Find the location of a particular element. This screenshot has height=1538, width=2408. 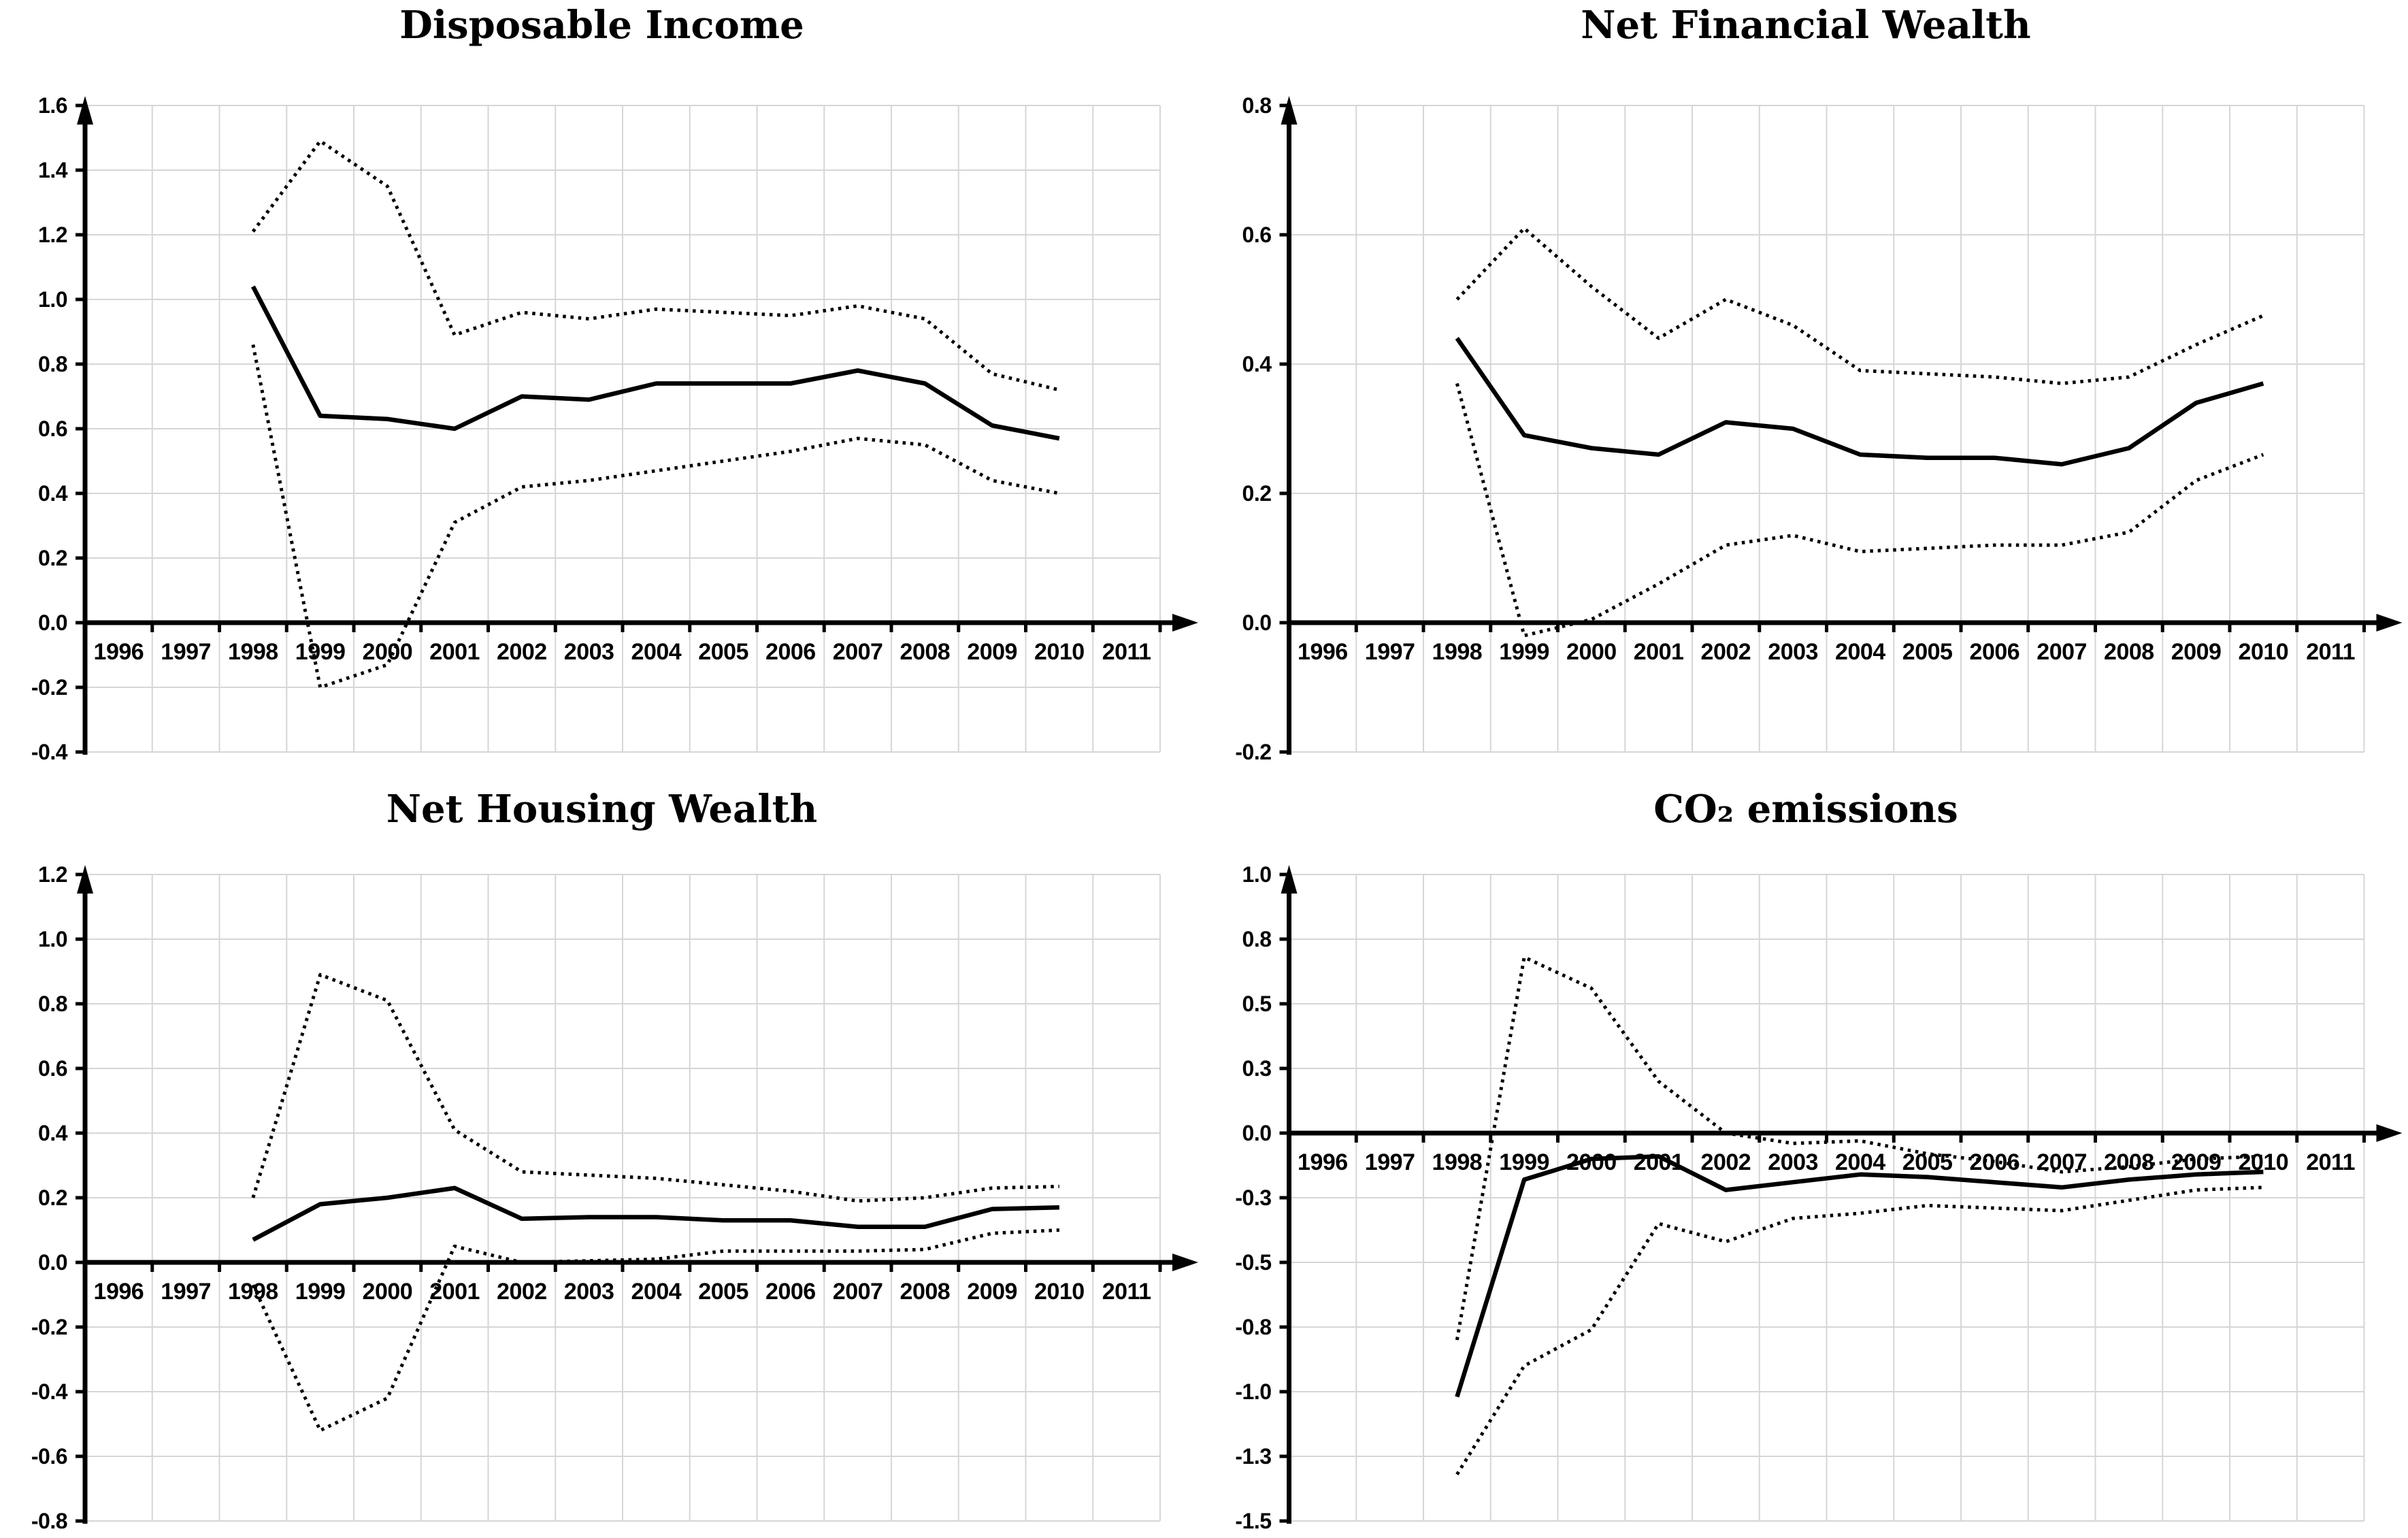

y-tick-label: -1.5 is located at coordinates (1253, 1521).